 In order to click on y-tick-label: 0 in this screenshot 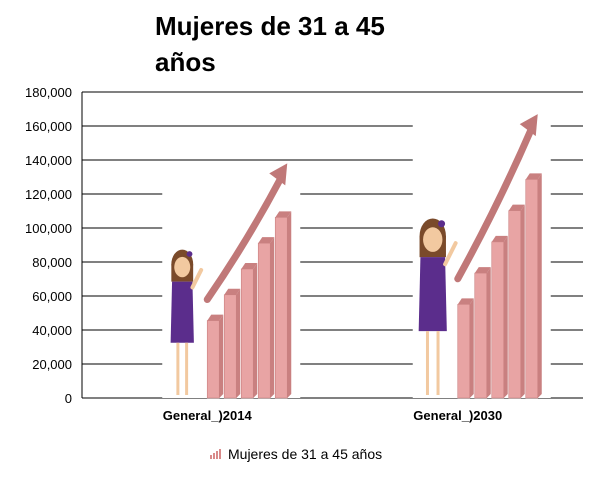, I will do `click(68, 398)`.